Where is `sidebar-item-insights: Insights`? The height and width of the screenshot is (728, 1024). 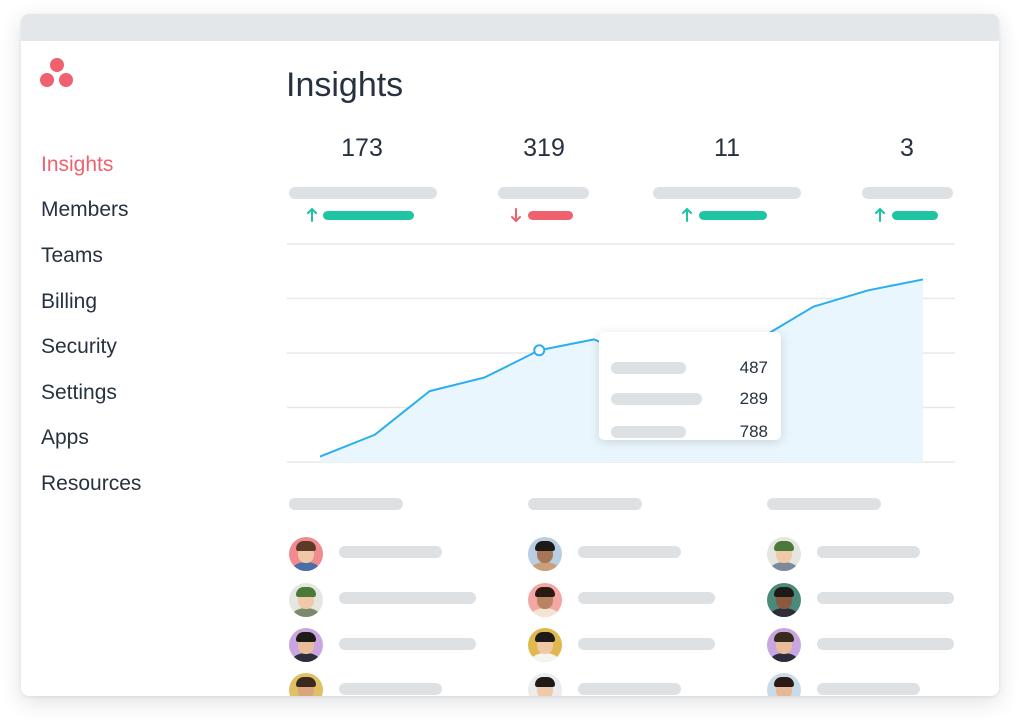 sidebar-item-insights: Insights is located at coordinates (141, 165).